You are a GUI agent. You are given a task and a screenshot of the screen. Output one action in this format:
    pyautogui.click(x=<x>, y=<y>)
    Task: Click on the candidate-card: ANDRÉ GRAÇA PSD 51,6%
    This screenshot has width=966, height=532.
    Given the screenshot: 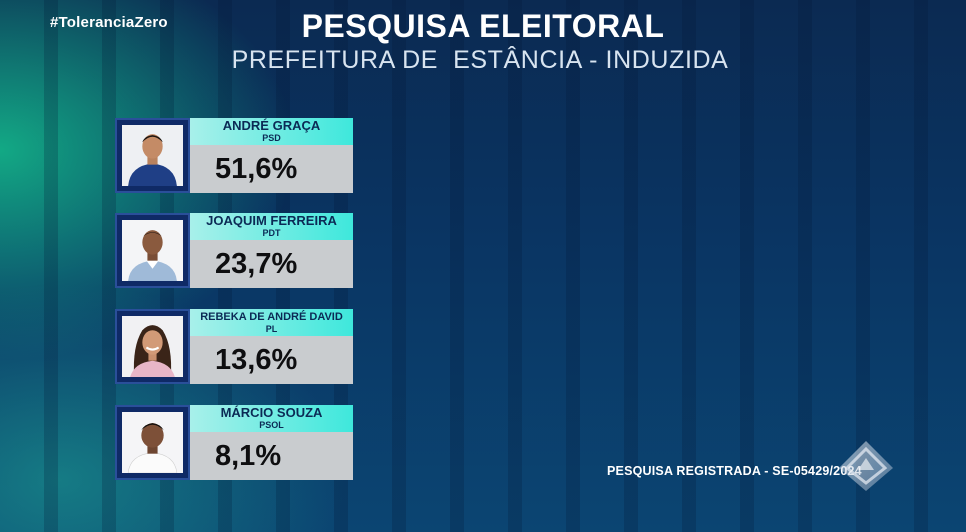 What is the action you would take?
    pyautogui.click(x=234, y=155)
    